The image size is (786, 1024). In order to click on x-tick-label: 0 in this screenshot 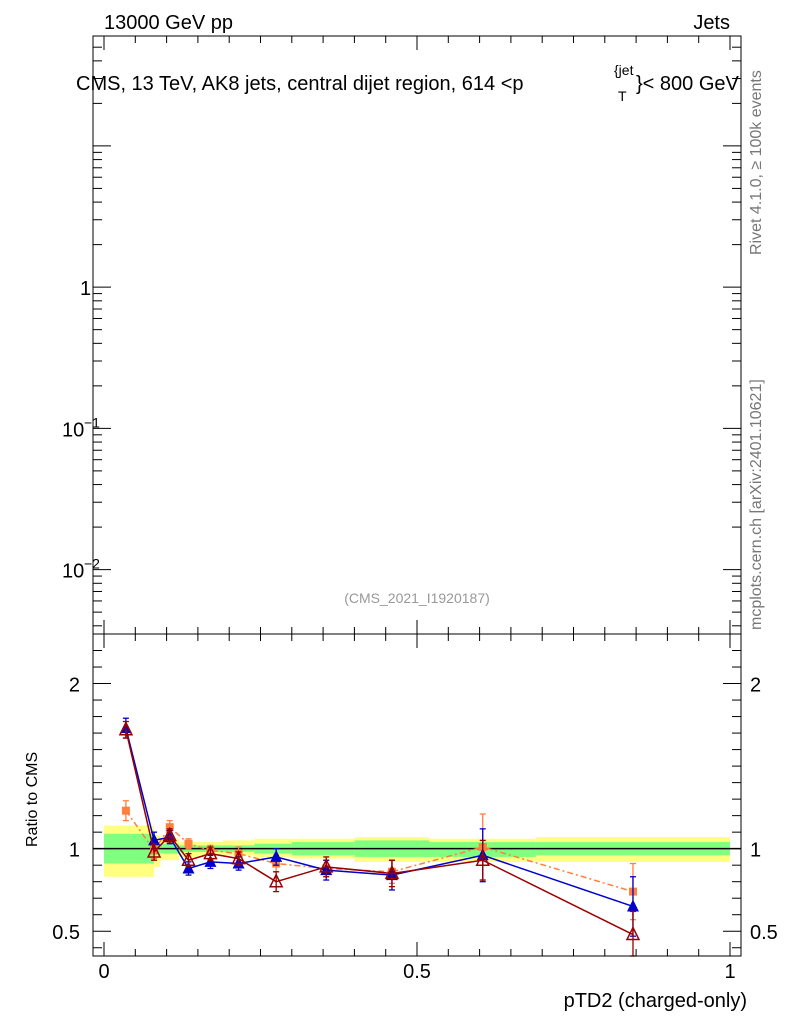, I will do `click(103, 972)`.